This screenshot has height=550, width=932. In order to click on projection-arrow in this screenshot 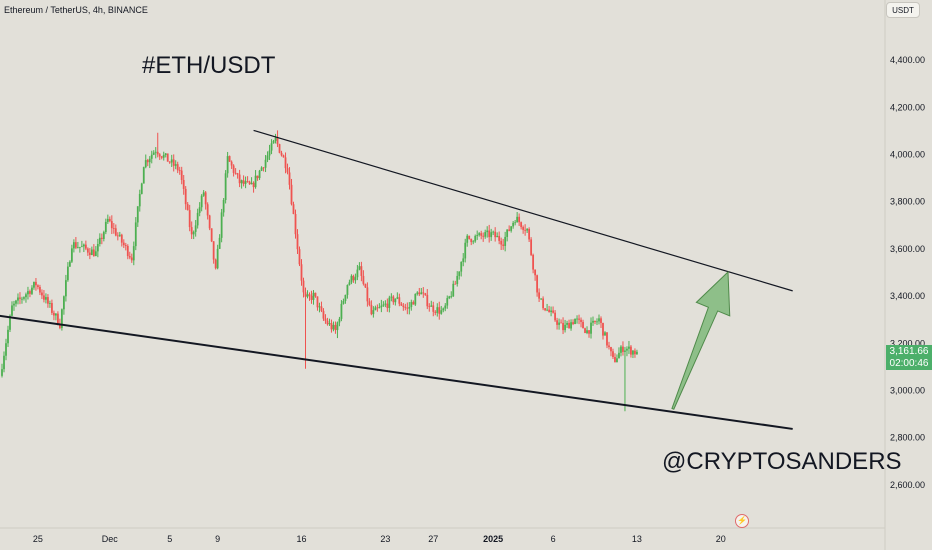, I will do `click(701, 340)`.